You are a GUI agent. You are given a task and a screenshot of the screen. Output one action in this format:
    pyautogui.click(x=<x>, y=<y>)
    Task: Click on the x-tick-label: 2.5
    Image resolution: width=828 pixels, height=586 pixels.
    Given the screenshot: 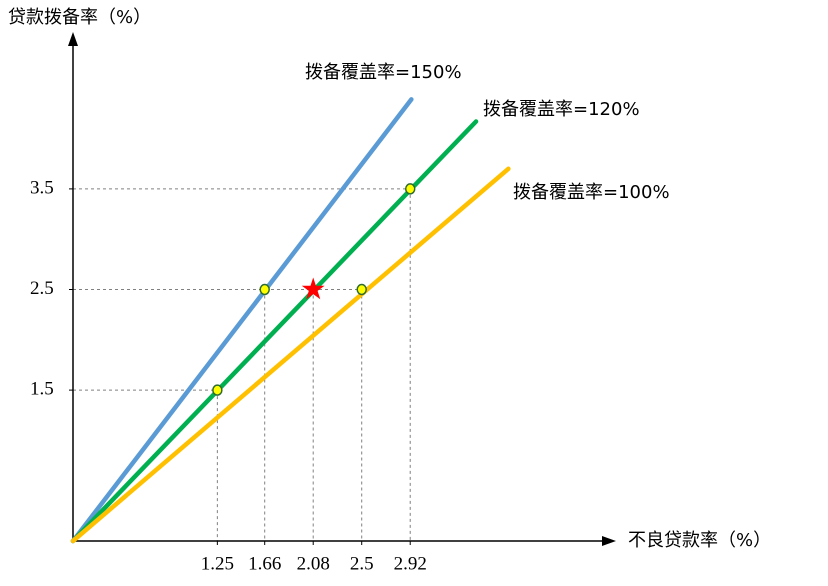 What is the action you would take?
    pyautogui.click(x=362, y=563)
    